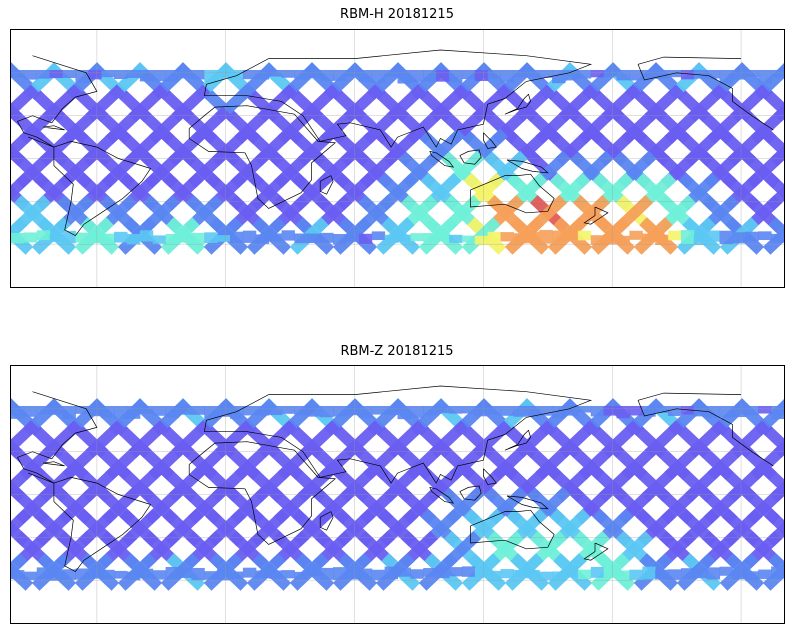  What do you see at coordinates (517, 104) in the screenshot?
I see `coastline-japan` at bounding box center [517, 104].